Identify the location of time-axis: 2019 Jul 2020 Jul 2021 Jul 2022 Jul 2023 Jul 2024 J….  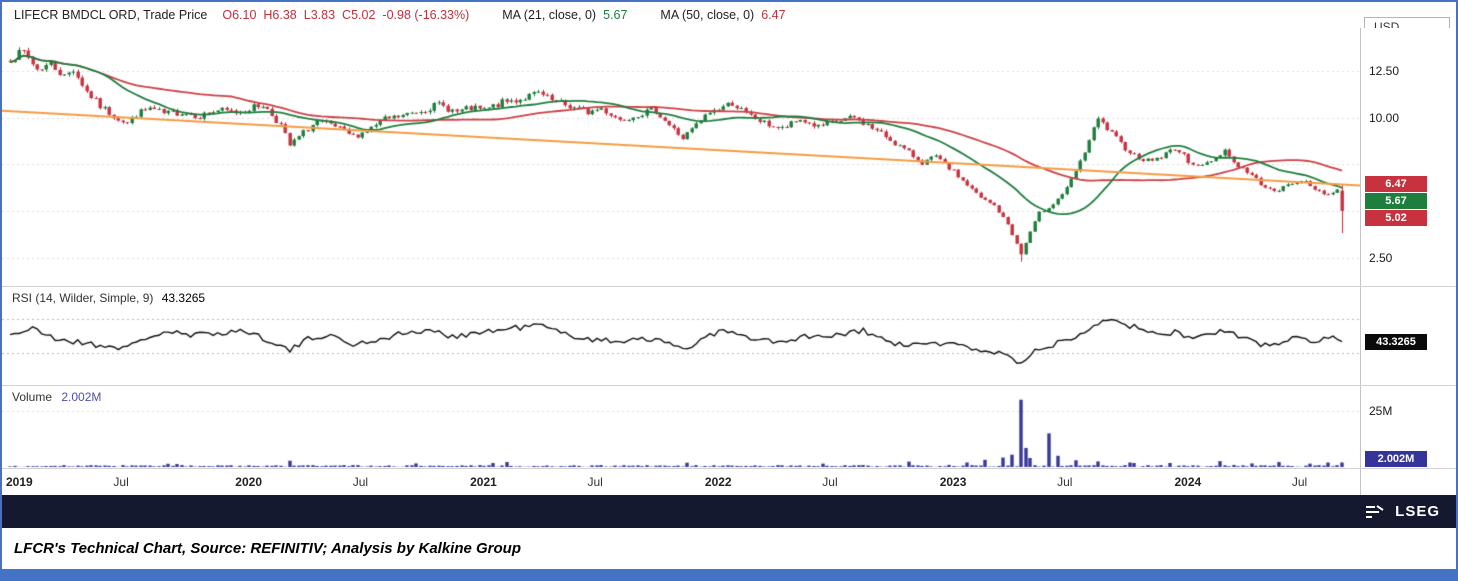
(681, 482).